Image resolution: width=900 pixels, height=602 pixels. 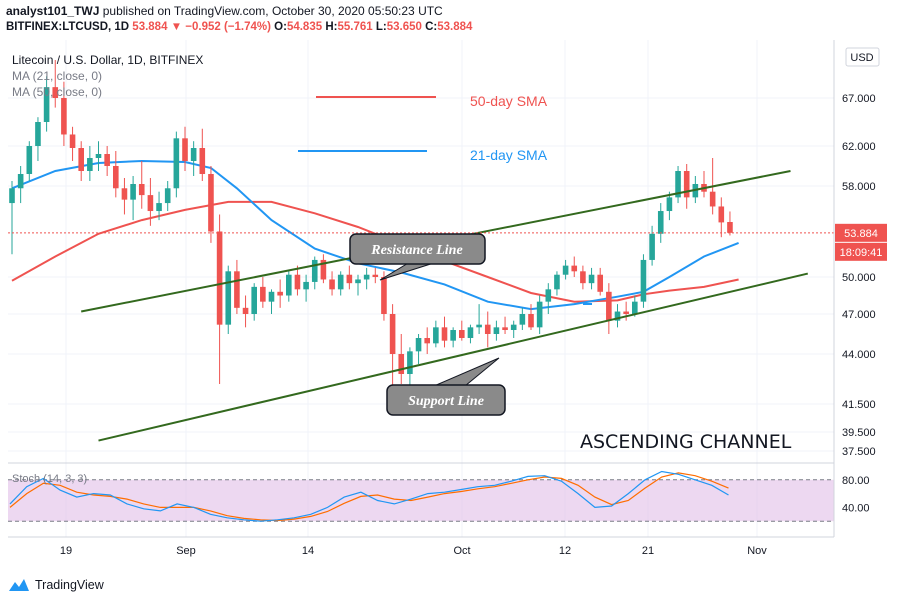 I want to click on resistance-callout: Resistance Line, so click(x=417, y=257).